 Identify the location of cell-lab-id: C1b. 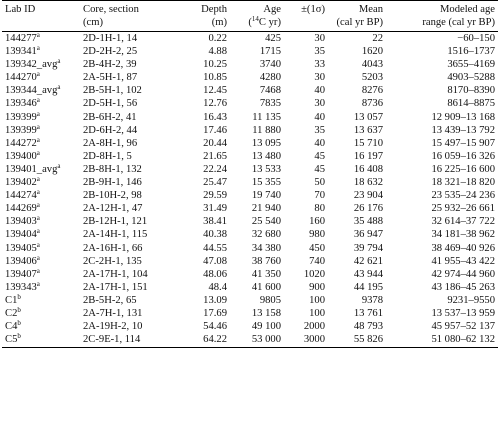
(13, 299).